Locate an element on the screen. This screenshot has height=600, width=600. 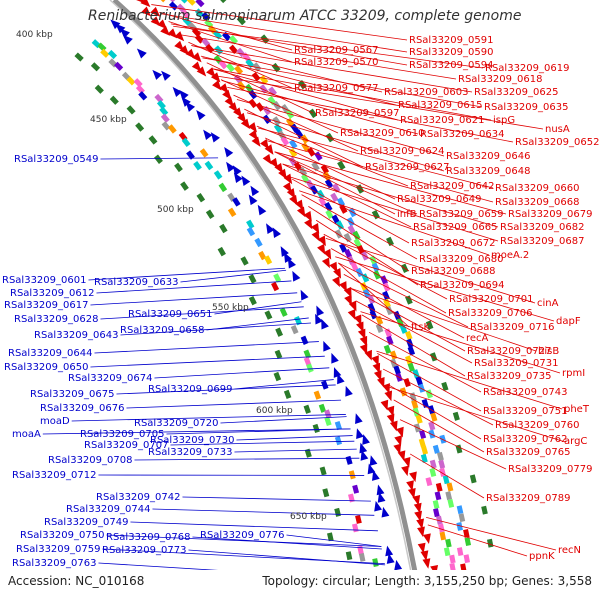
gene-label: RSal33209_0624 is located at coordinates (402, 151).